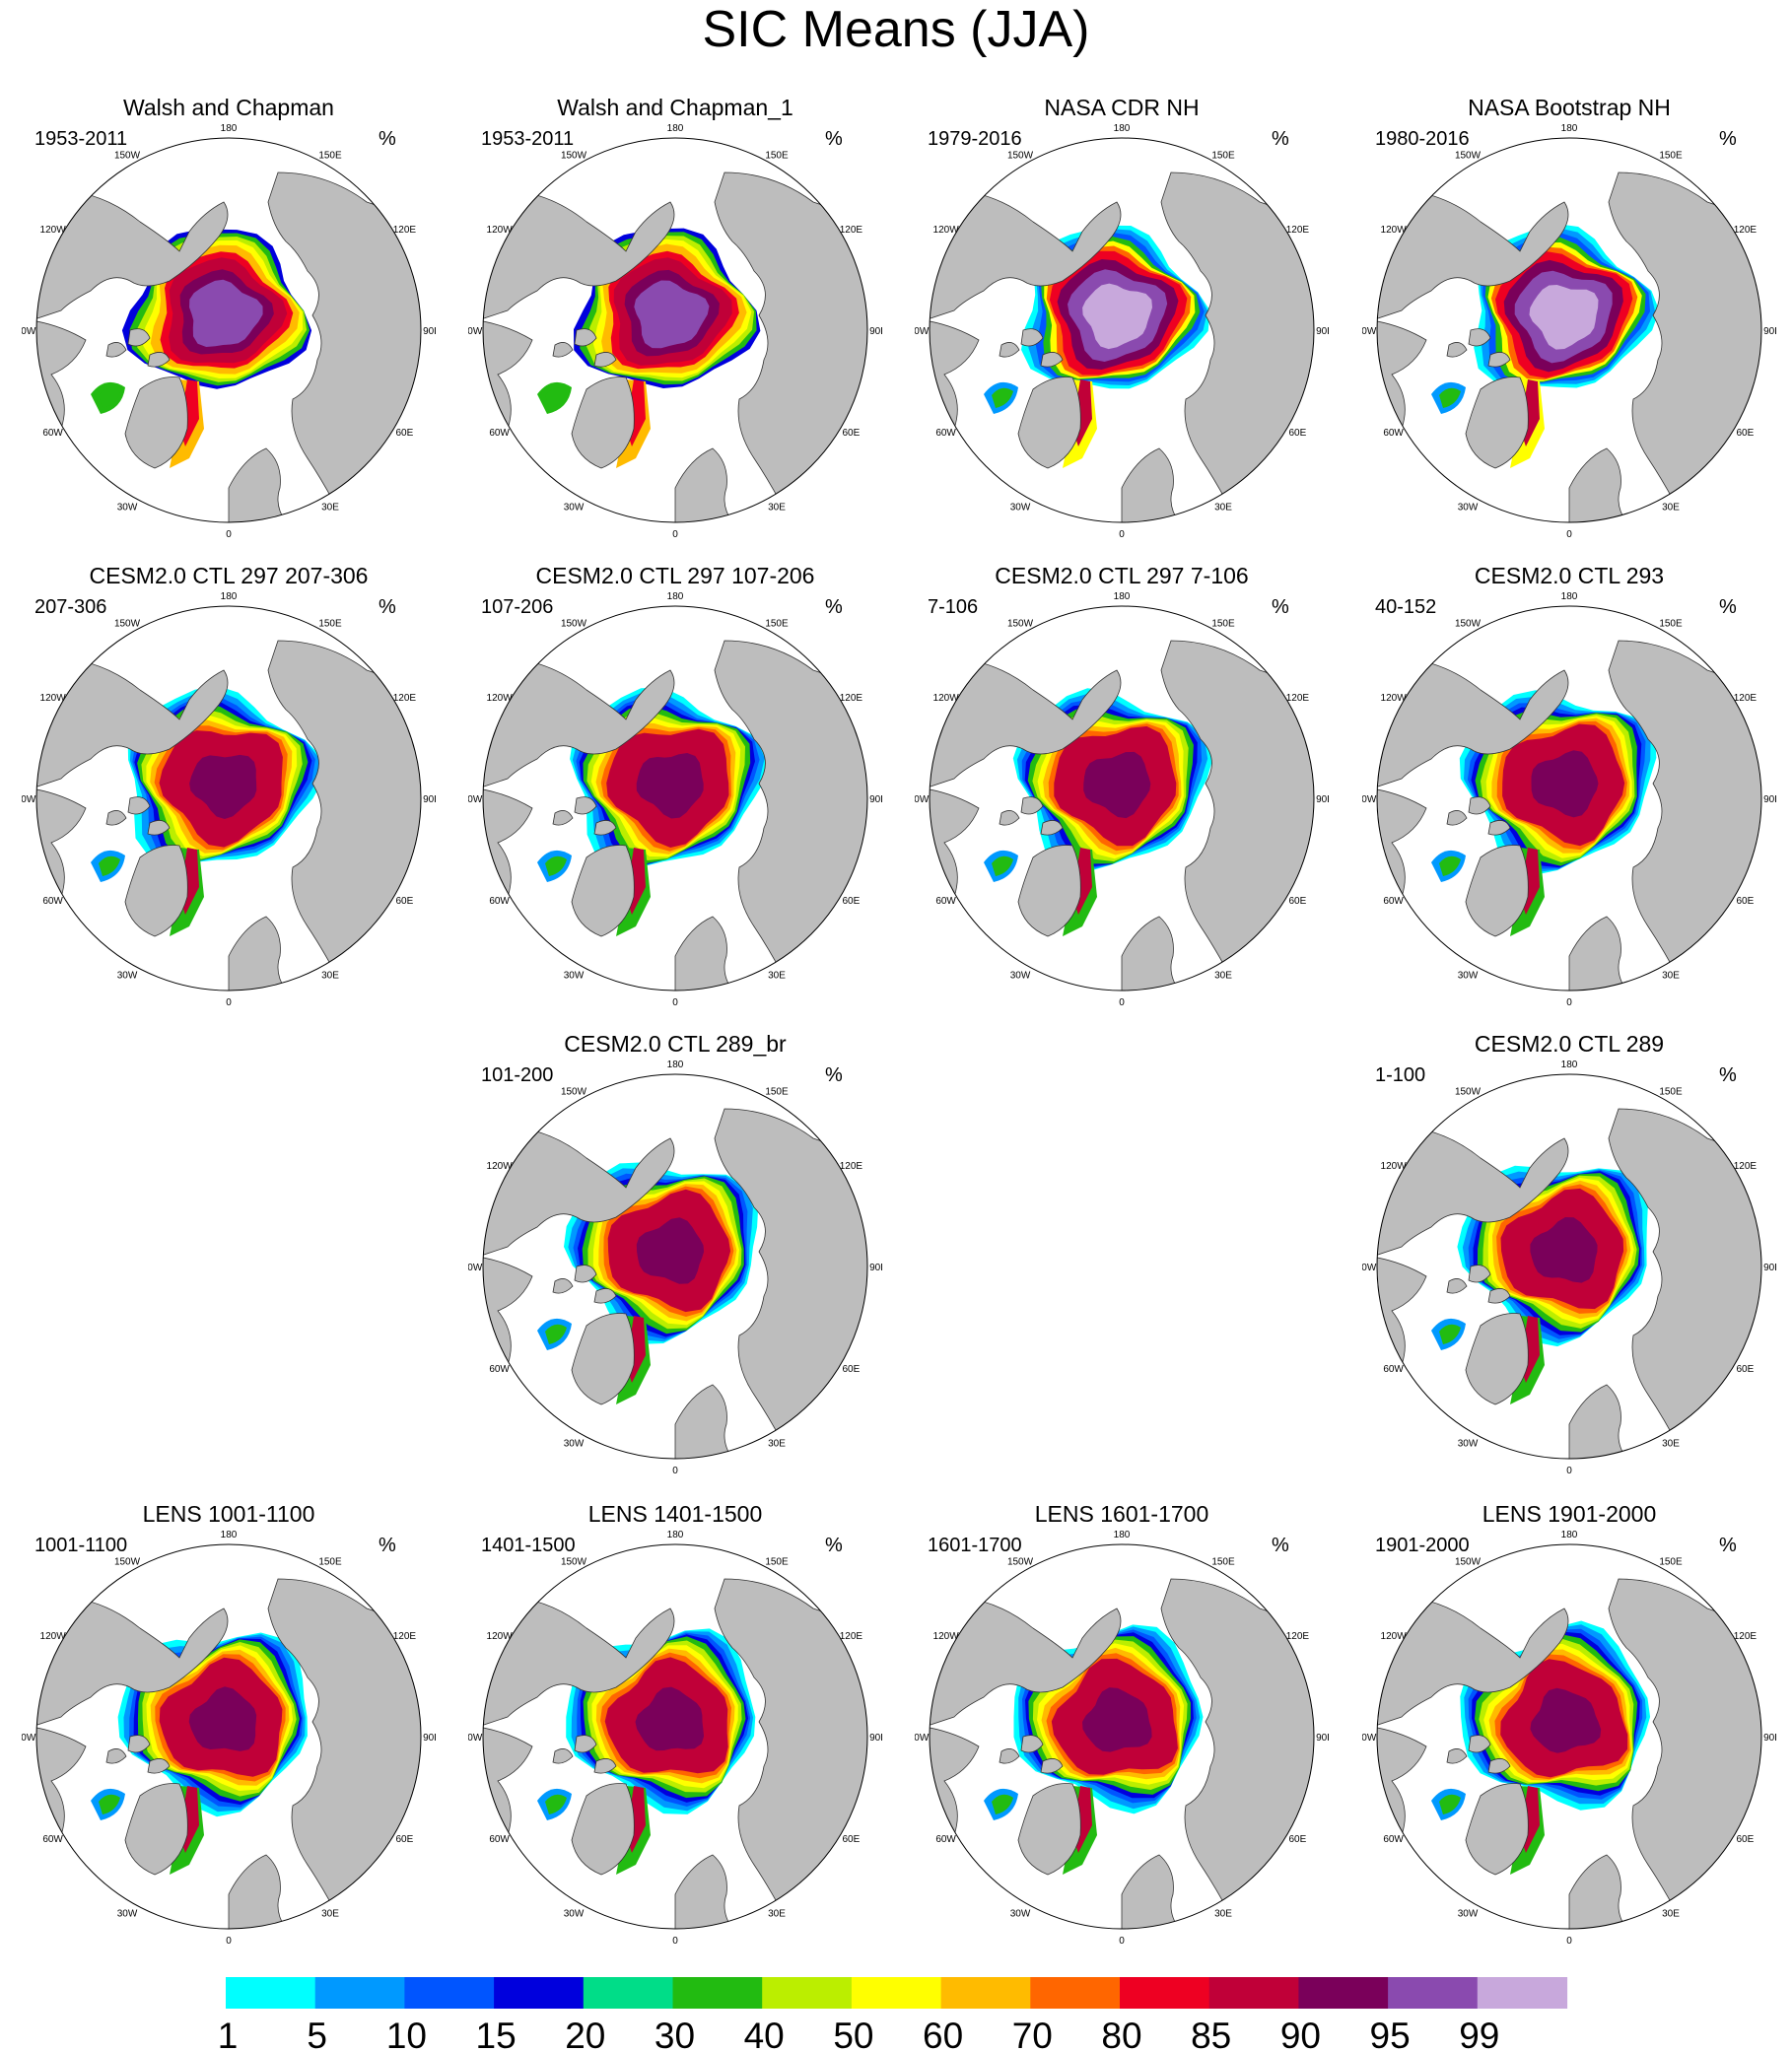 The width and height of the screenshot is (1792, 2052). Describe the element at coordinates (1211, 2034) in the screenshot. I see `colorbar-label: 85` at that location.